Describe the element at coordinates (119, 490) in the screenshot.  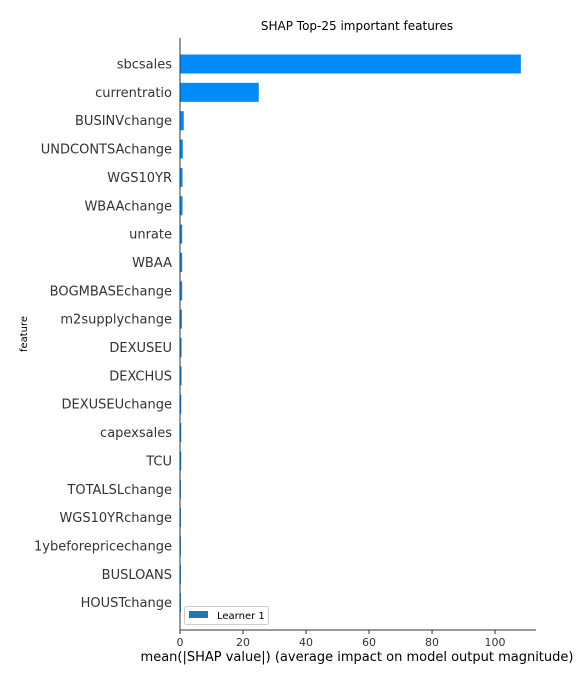
I see `category-label: TOTALSLchange` at that location.